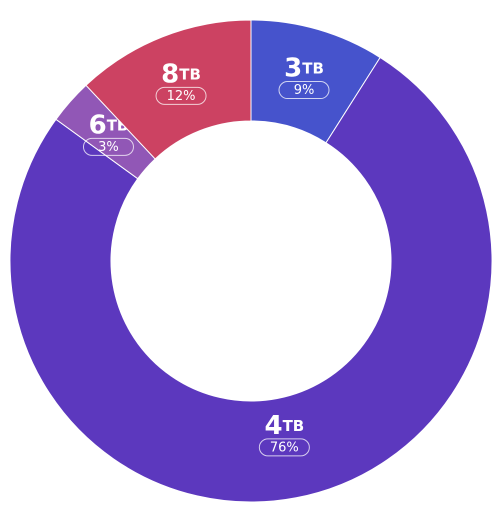 The height and width of the screenshot is (515, 503). I want to click on segment-label: 3TB, so click(304, 68).